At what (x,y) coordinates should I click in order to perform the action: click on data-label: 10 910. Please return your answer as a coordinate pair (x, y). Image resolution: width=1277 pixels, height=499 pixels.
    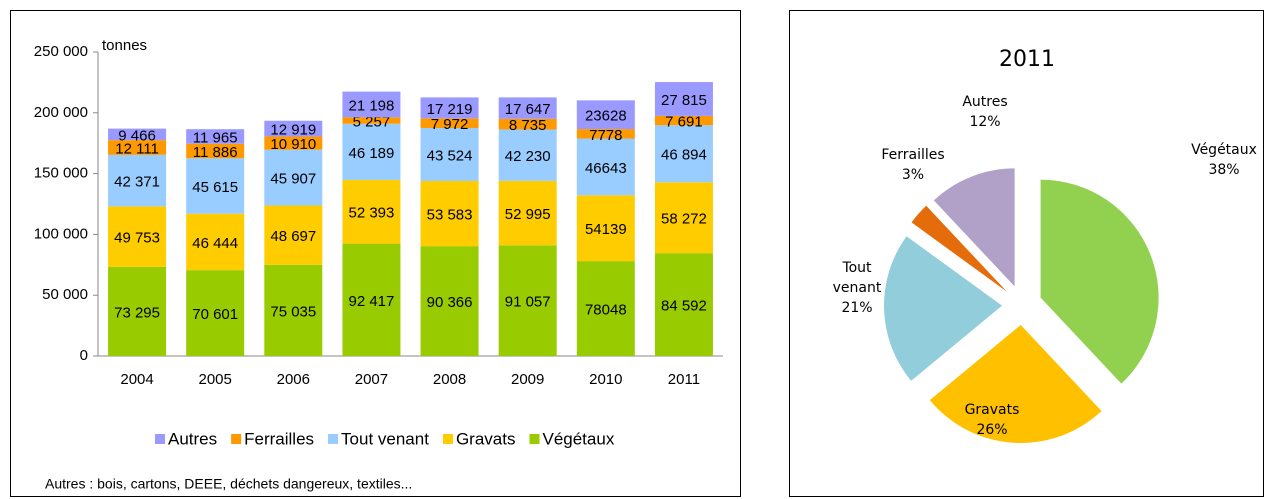
    Looking at the image, I should click on (293, 144).